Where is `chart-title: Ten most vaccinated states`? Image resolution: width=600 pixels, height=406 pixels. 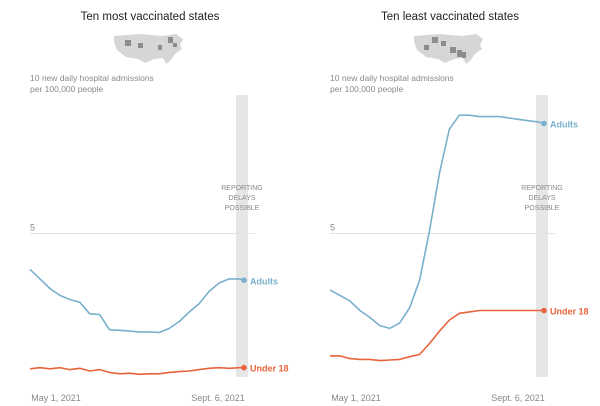
chart-title: Ten most vaccinated states is located at coordinates (150, 17).